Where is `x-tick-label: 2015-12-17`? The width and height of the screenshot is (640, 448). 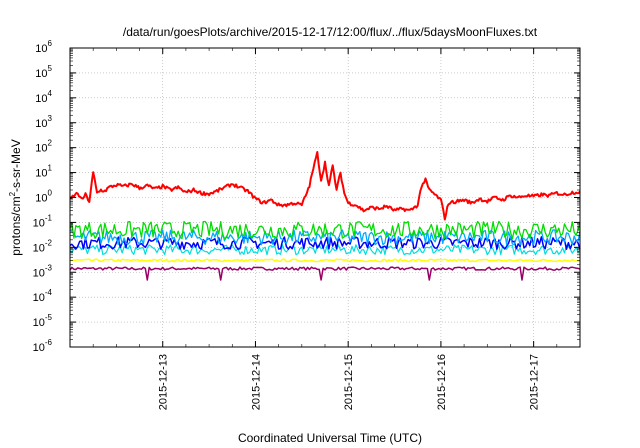 x-tick-label: 2015-12-17 is located at coordinates (535, 382).